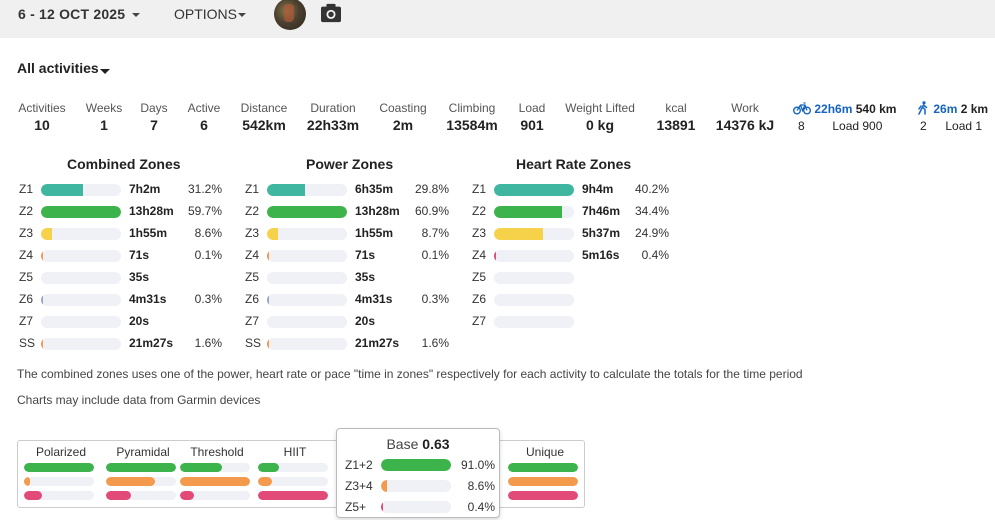  I want to click on walk-time: 26m, so click(945, 109).